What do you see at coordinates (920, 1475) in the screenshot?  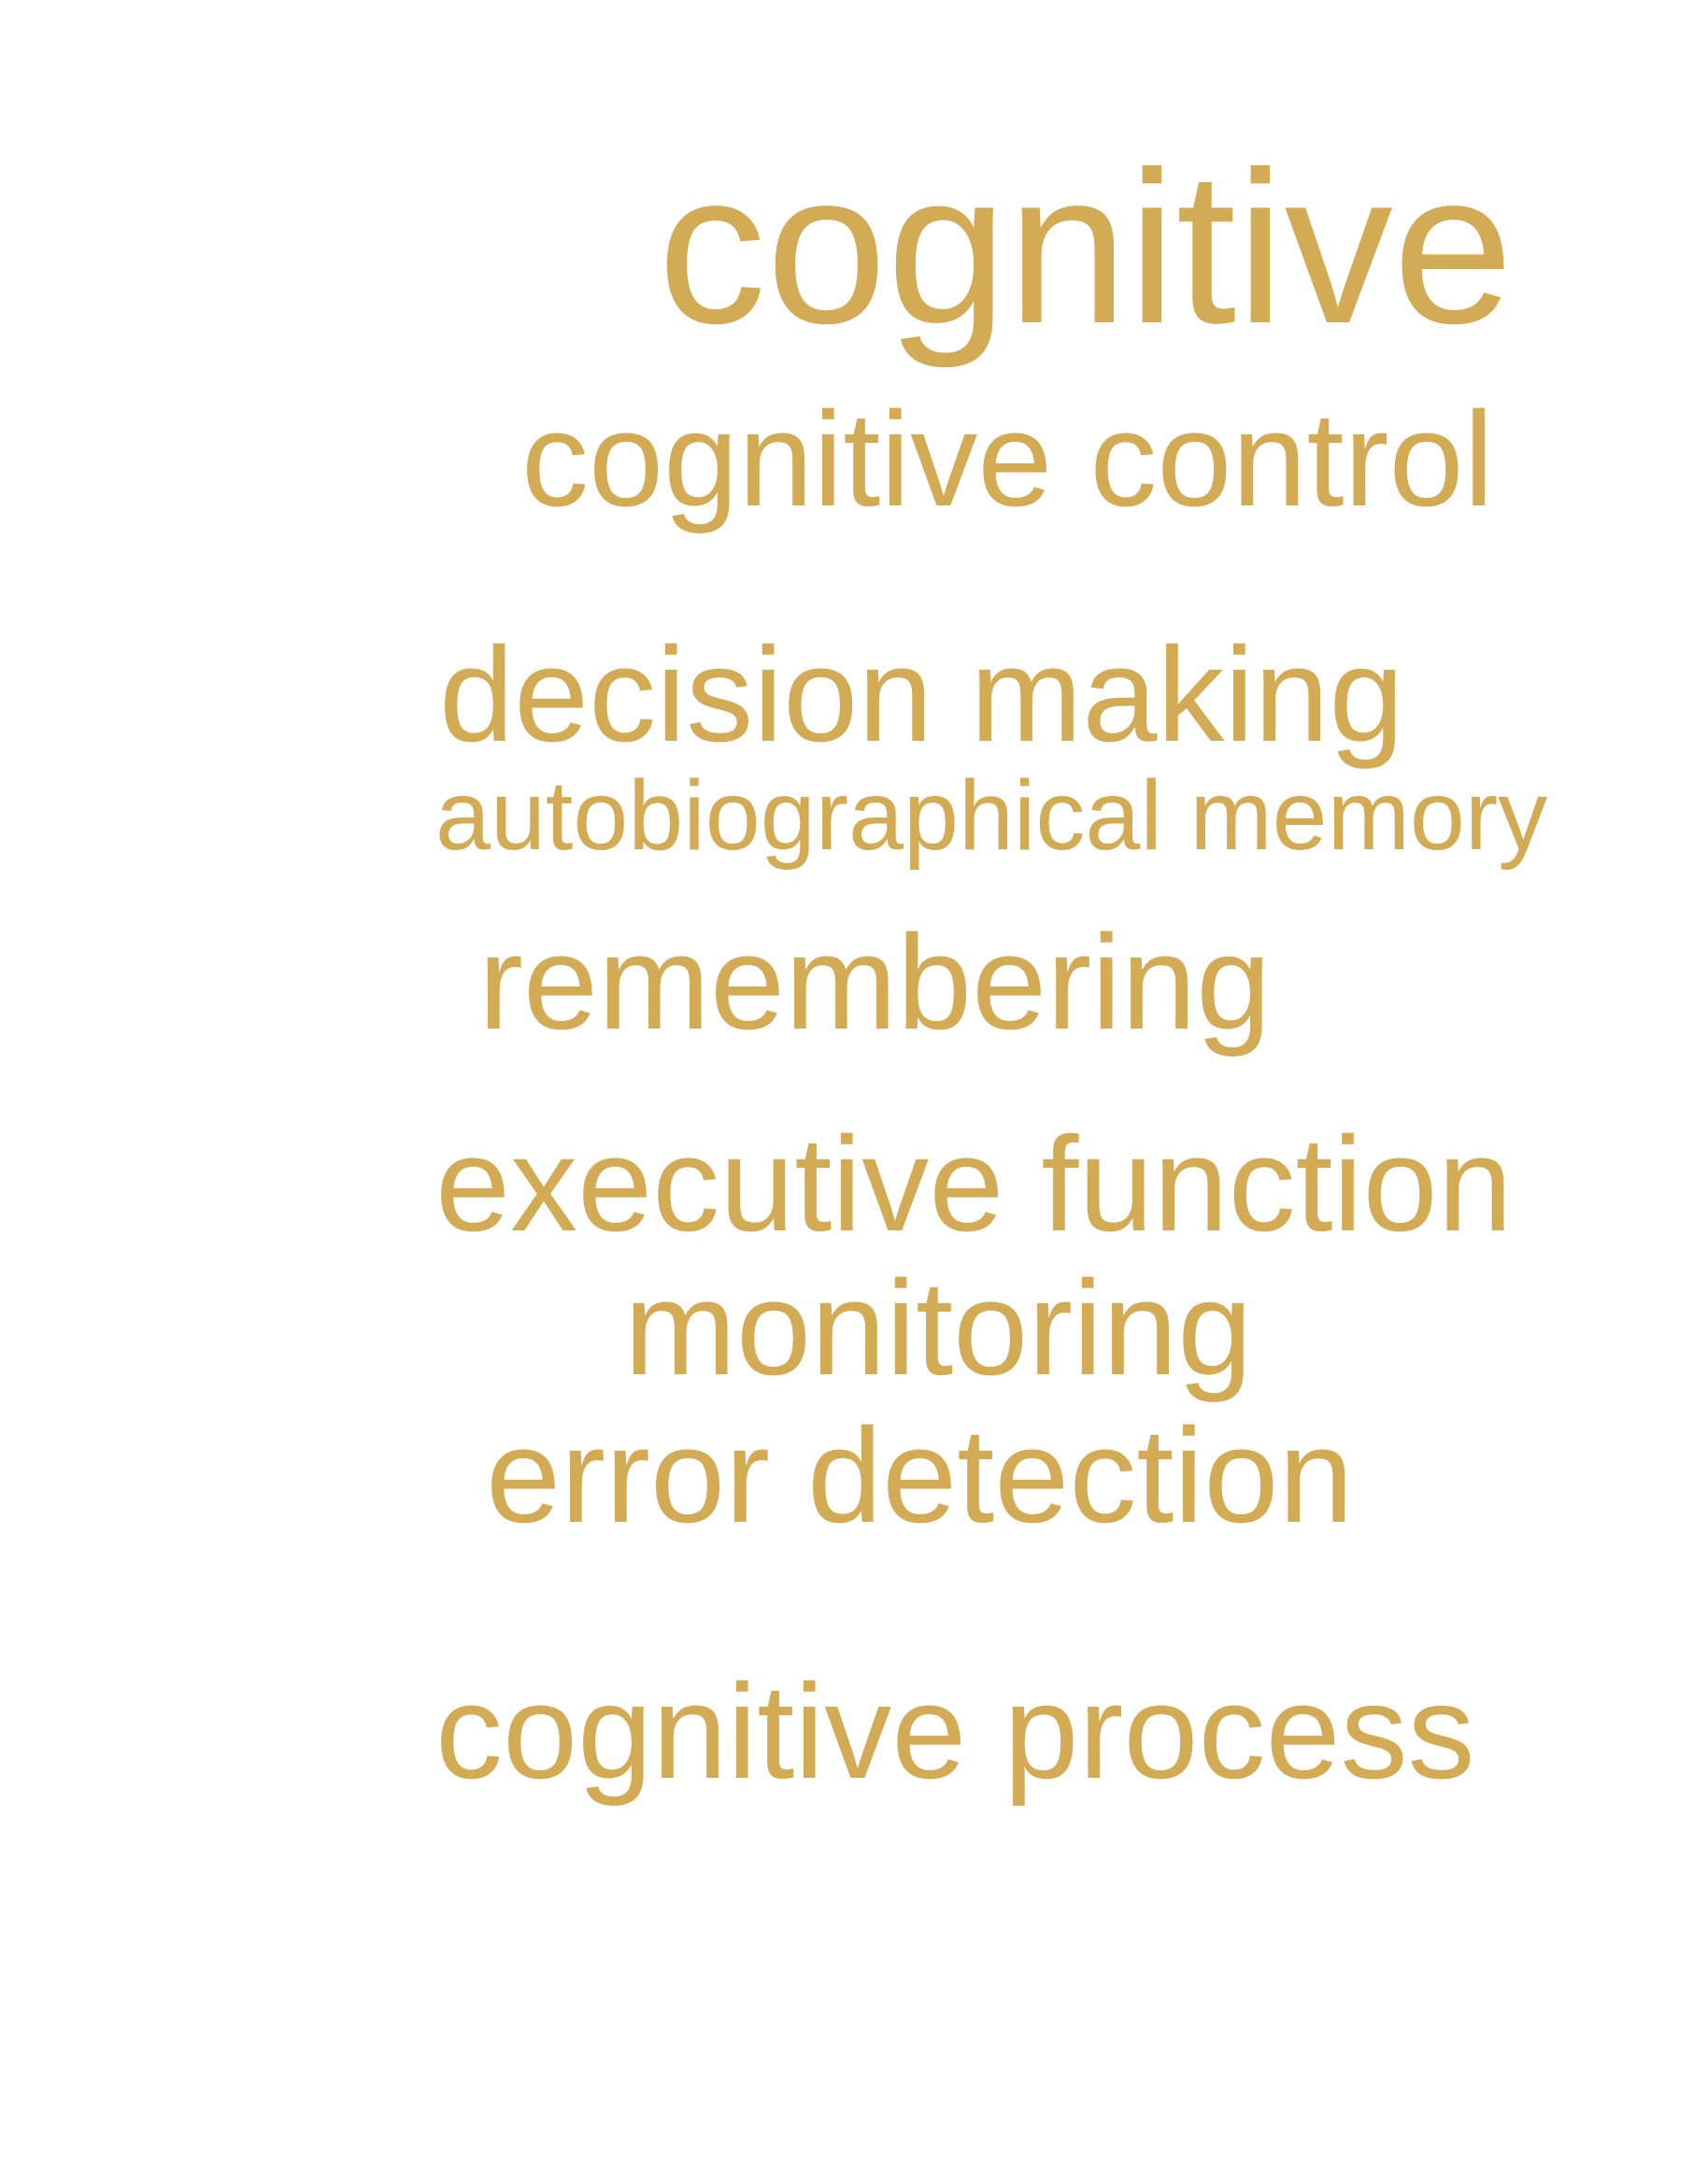 I see `term-error-detection: error detection` at bounding box center [920, 1475].